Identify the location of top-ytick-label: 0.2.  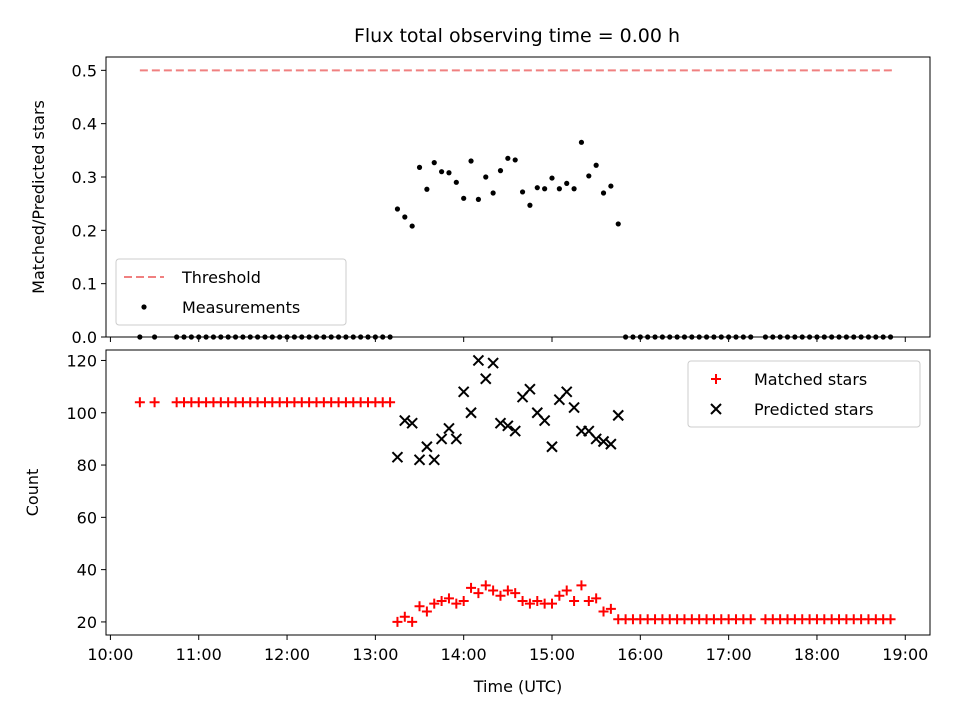
(84, 230).